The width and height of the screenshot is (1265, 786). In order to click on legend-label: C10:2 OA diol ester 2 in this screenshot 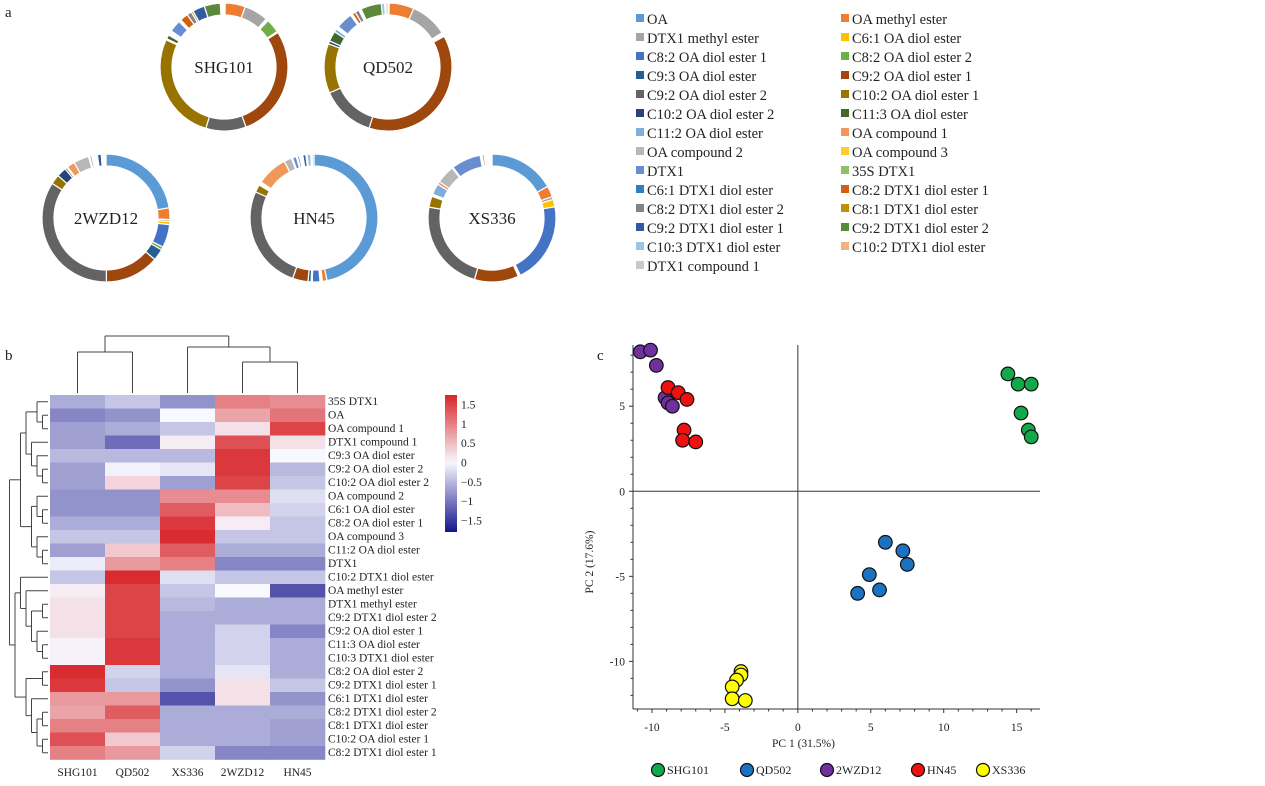, I will do `click(710, 115)`.